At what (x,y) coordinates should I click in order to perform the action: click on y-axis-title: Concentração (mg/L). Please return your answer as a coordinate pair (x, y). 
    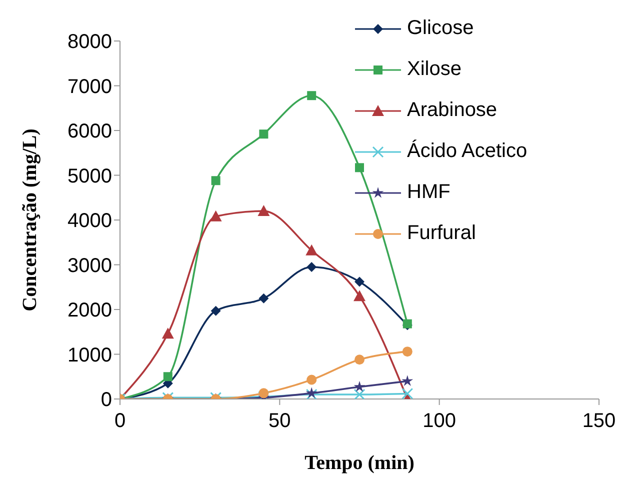
    Looking at the image, I should click on (30, 220).